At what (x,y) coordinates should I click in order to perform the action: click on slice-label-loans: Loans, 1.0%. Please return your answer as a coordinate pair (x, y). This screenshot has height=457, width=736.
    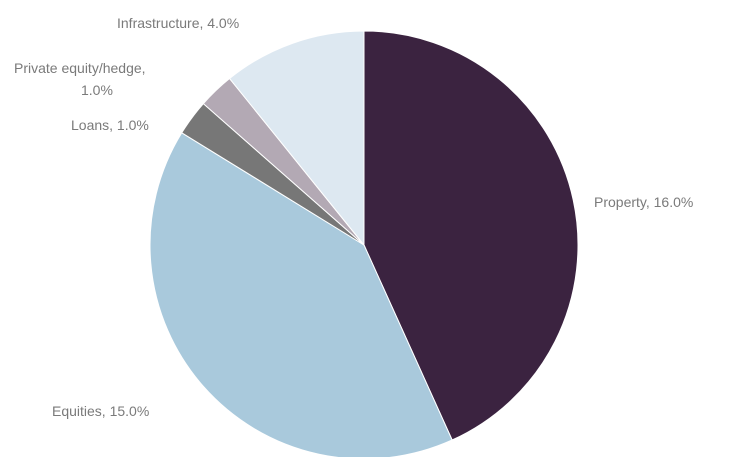
    Looking at the image, I should click on (110, 125).